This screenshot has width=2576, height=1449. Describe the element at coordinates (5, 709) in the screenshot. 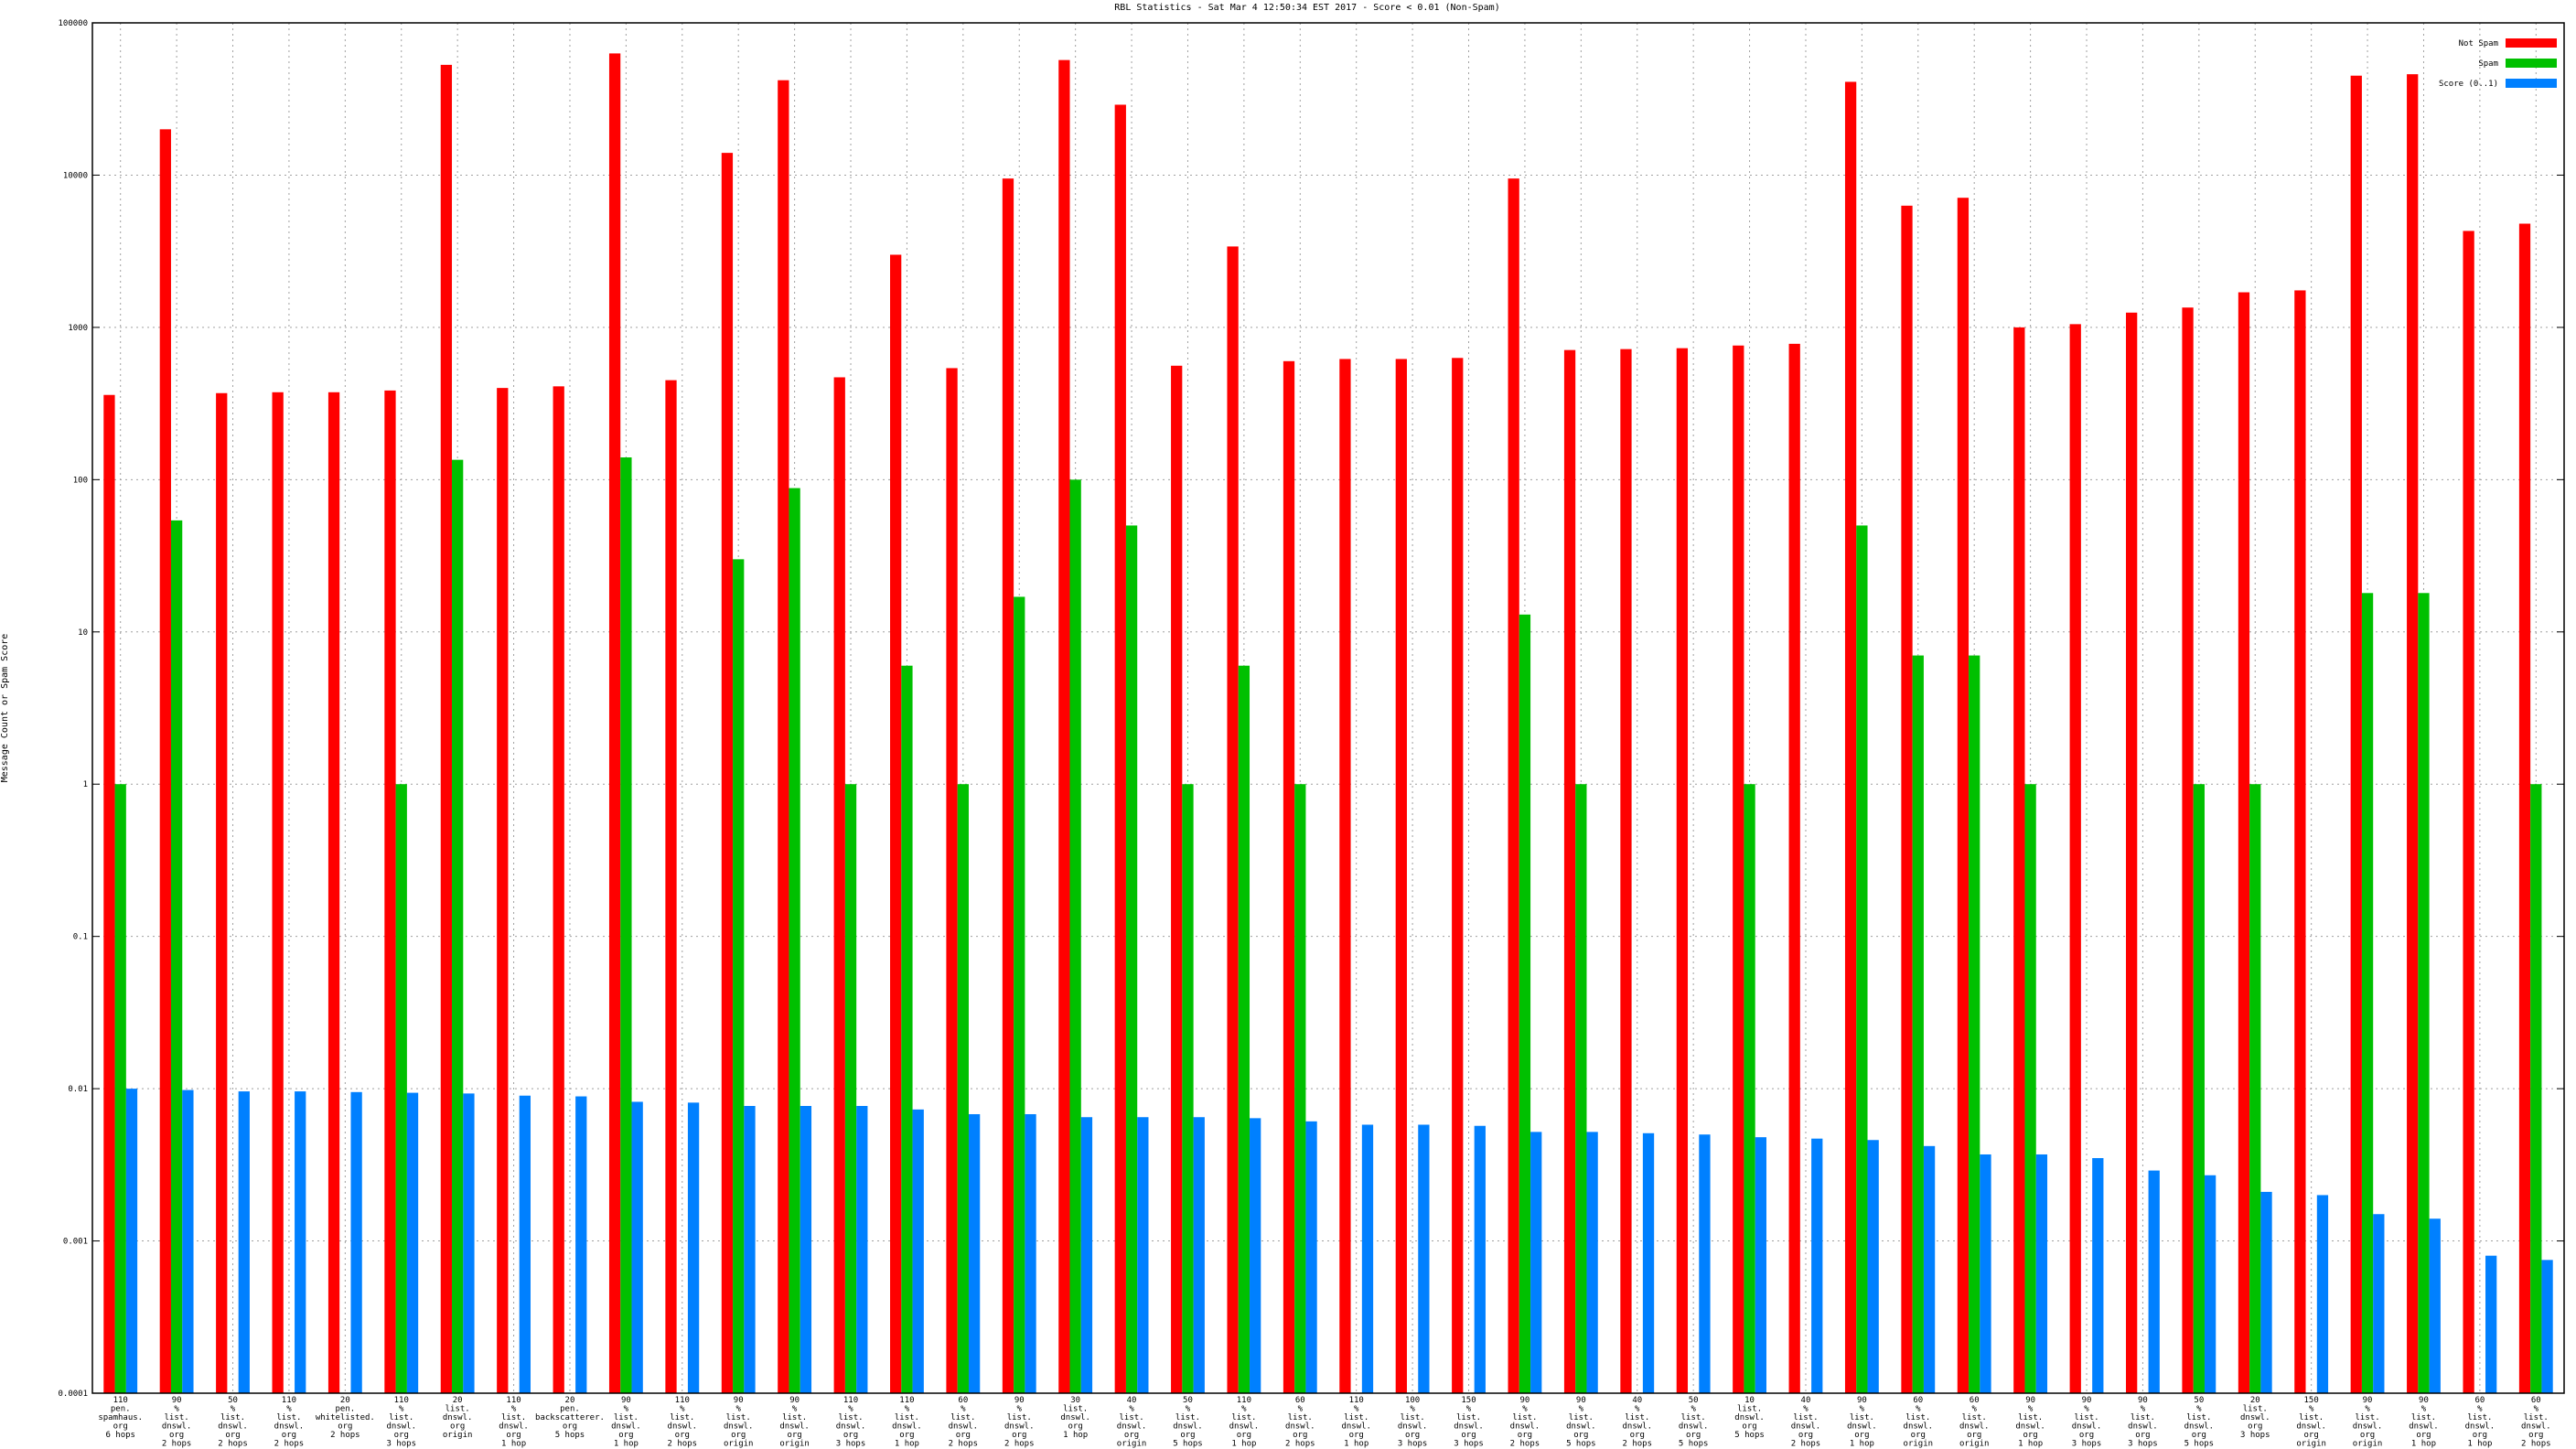

I see `y-axis-label: Message Count or Spam Score` at that location.